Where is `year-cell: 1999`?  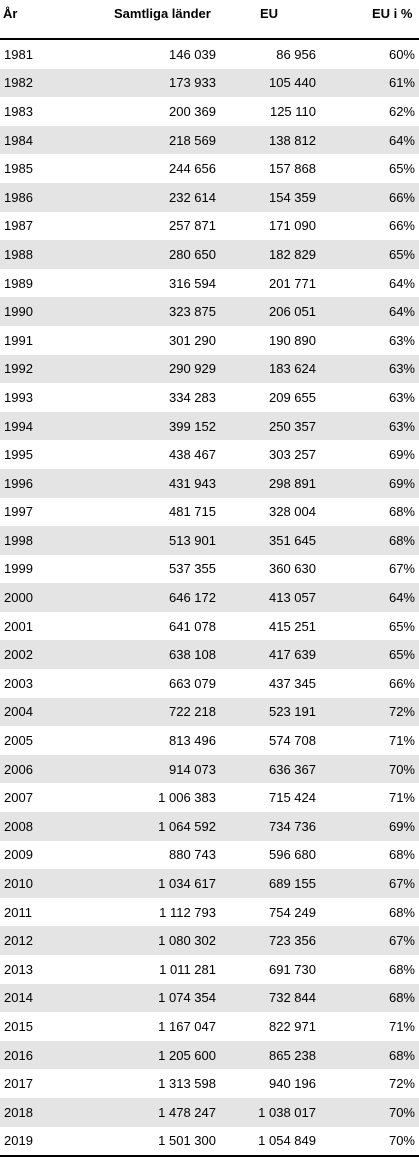
year-cell: 1999 is located at coordinates (18, 569).